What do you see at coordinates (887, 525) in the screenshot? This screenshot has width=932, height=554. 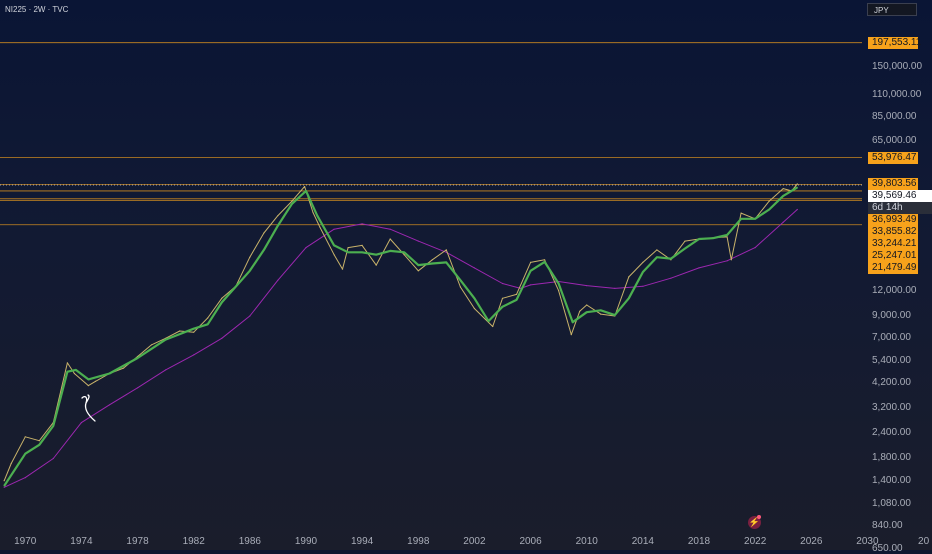 I see `price-tick-label: 840.00` at bounding box center [887, 525].